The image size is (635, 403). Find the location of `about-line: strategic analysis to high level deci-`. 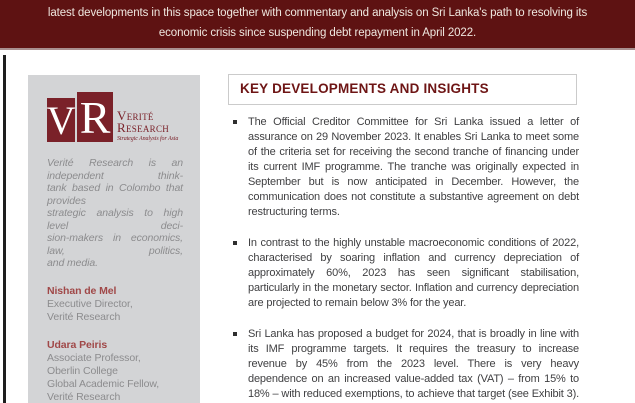

about-line: strategic analysis to high level deci- is located at coordinates (115, 219).